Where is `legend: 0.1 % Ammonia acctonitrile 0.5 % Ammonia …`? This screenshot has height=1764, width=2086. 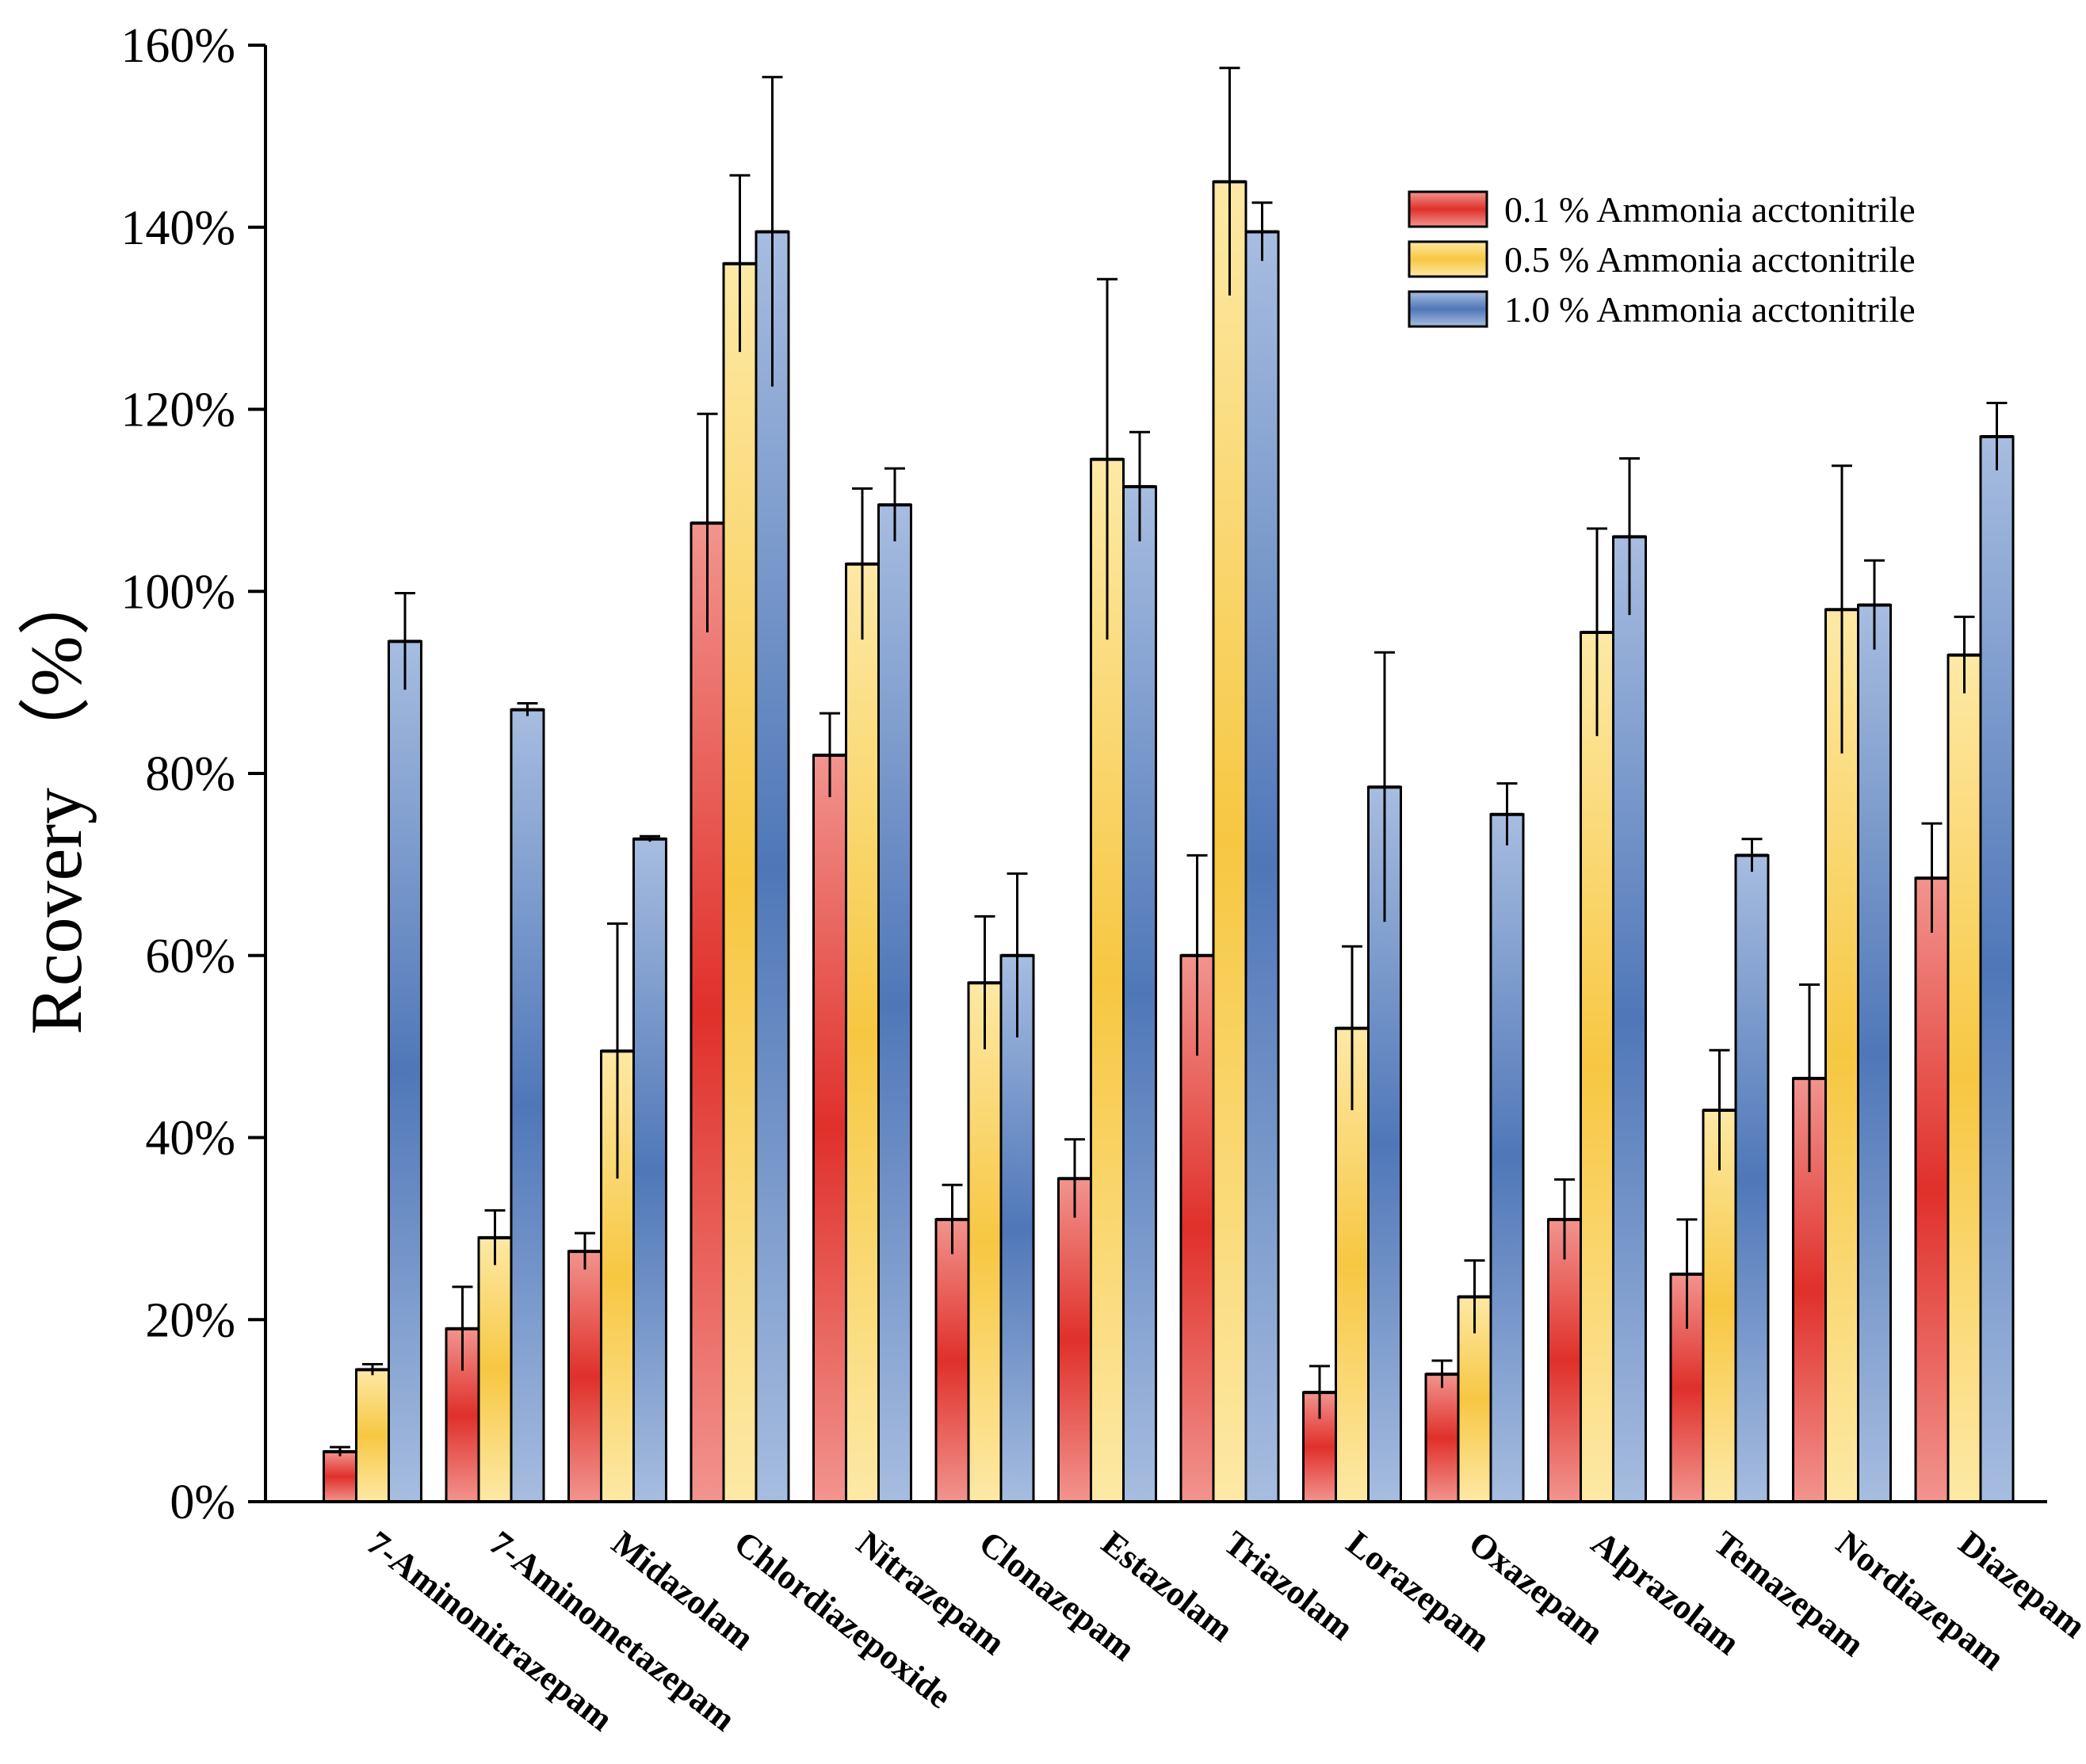 legend: 0.1 % Ammonia acctonitrile 0.5 % Ammonia … is located at coordinates (1662, 259).